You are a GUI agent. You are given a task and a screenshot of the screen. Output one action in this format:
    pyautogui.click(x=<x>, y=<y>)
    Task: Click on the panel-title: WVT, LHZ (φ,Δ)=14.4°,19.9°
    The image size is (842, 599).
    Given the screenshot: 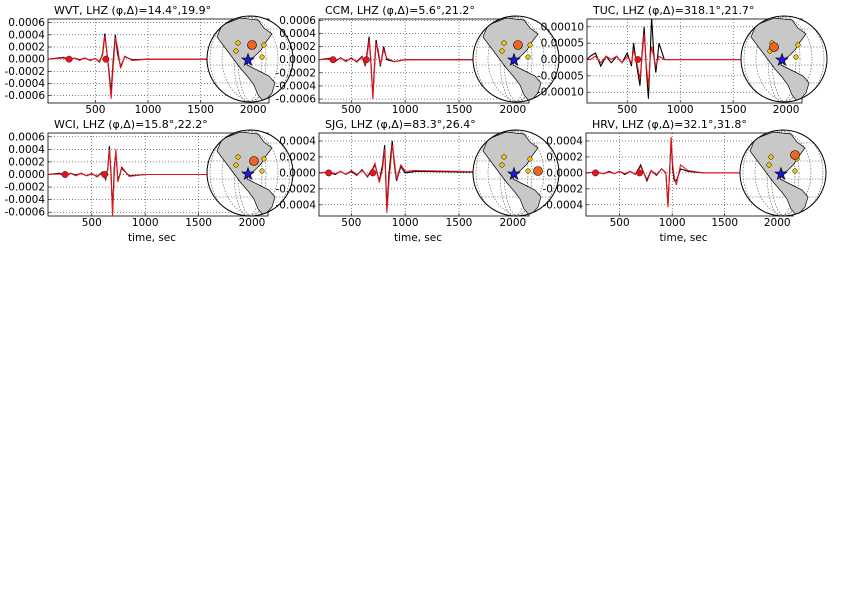 What is the action you would take?
    pyautogui.click(x=132, y=10)
    